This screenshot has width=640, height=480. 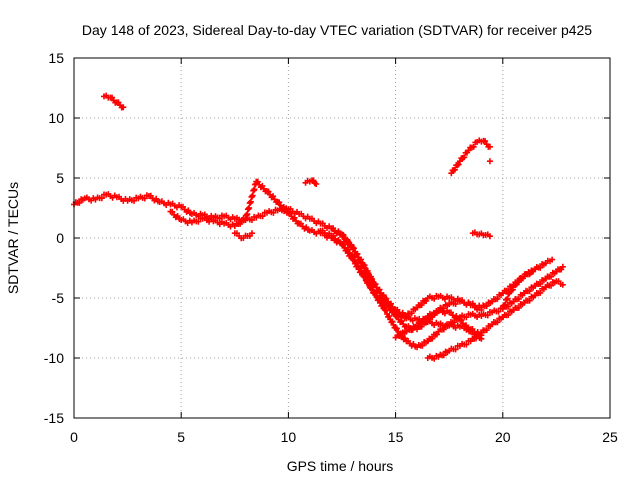 What do you see at coordinates (340, 466) in the screenshot?
I see `x-axis-label: GPS time / hours` at bounding box center [340, 466].